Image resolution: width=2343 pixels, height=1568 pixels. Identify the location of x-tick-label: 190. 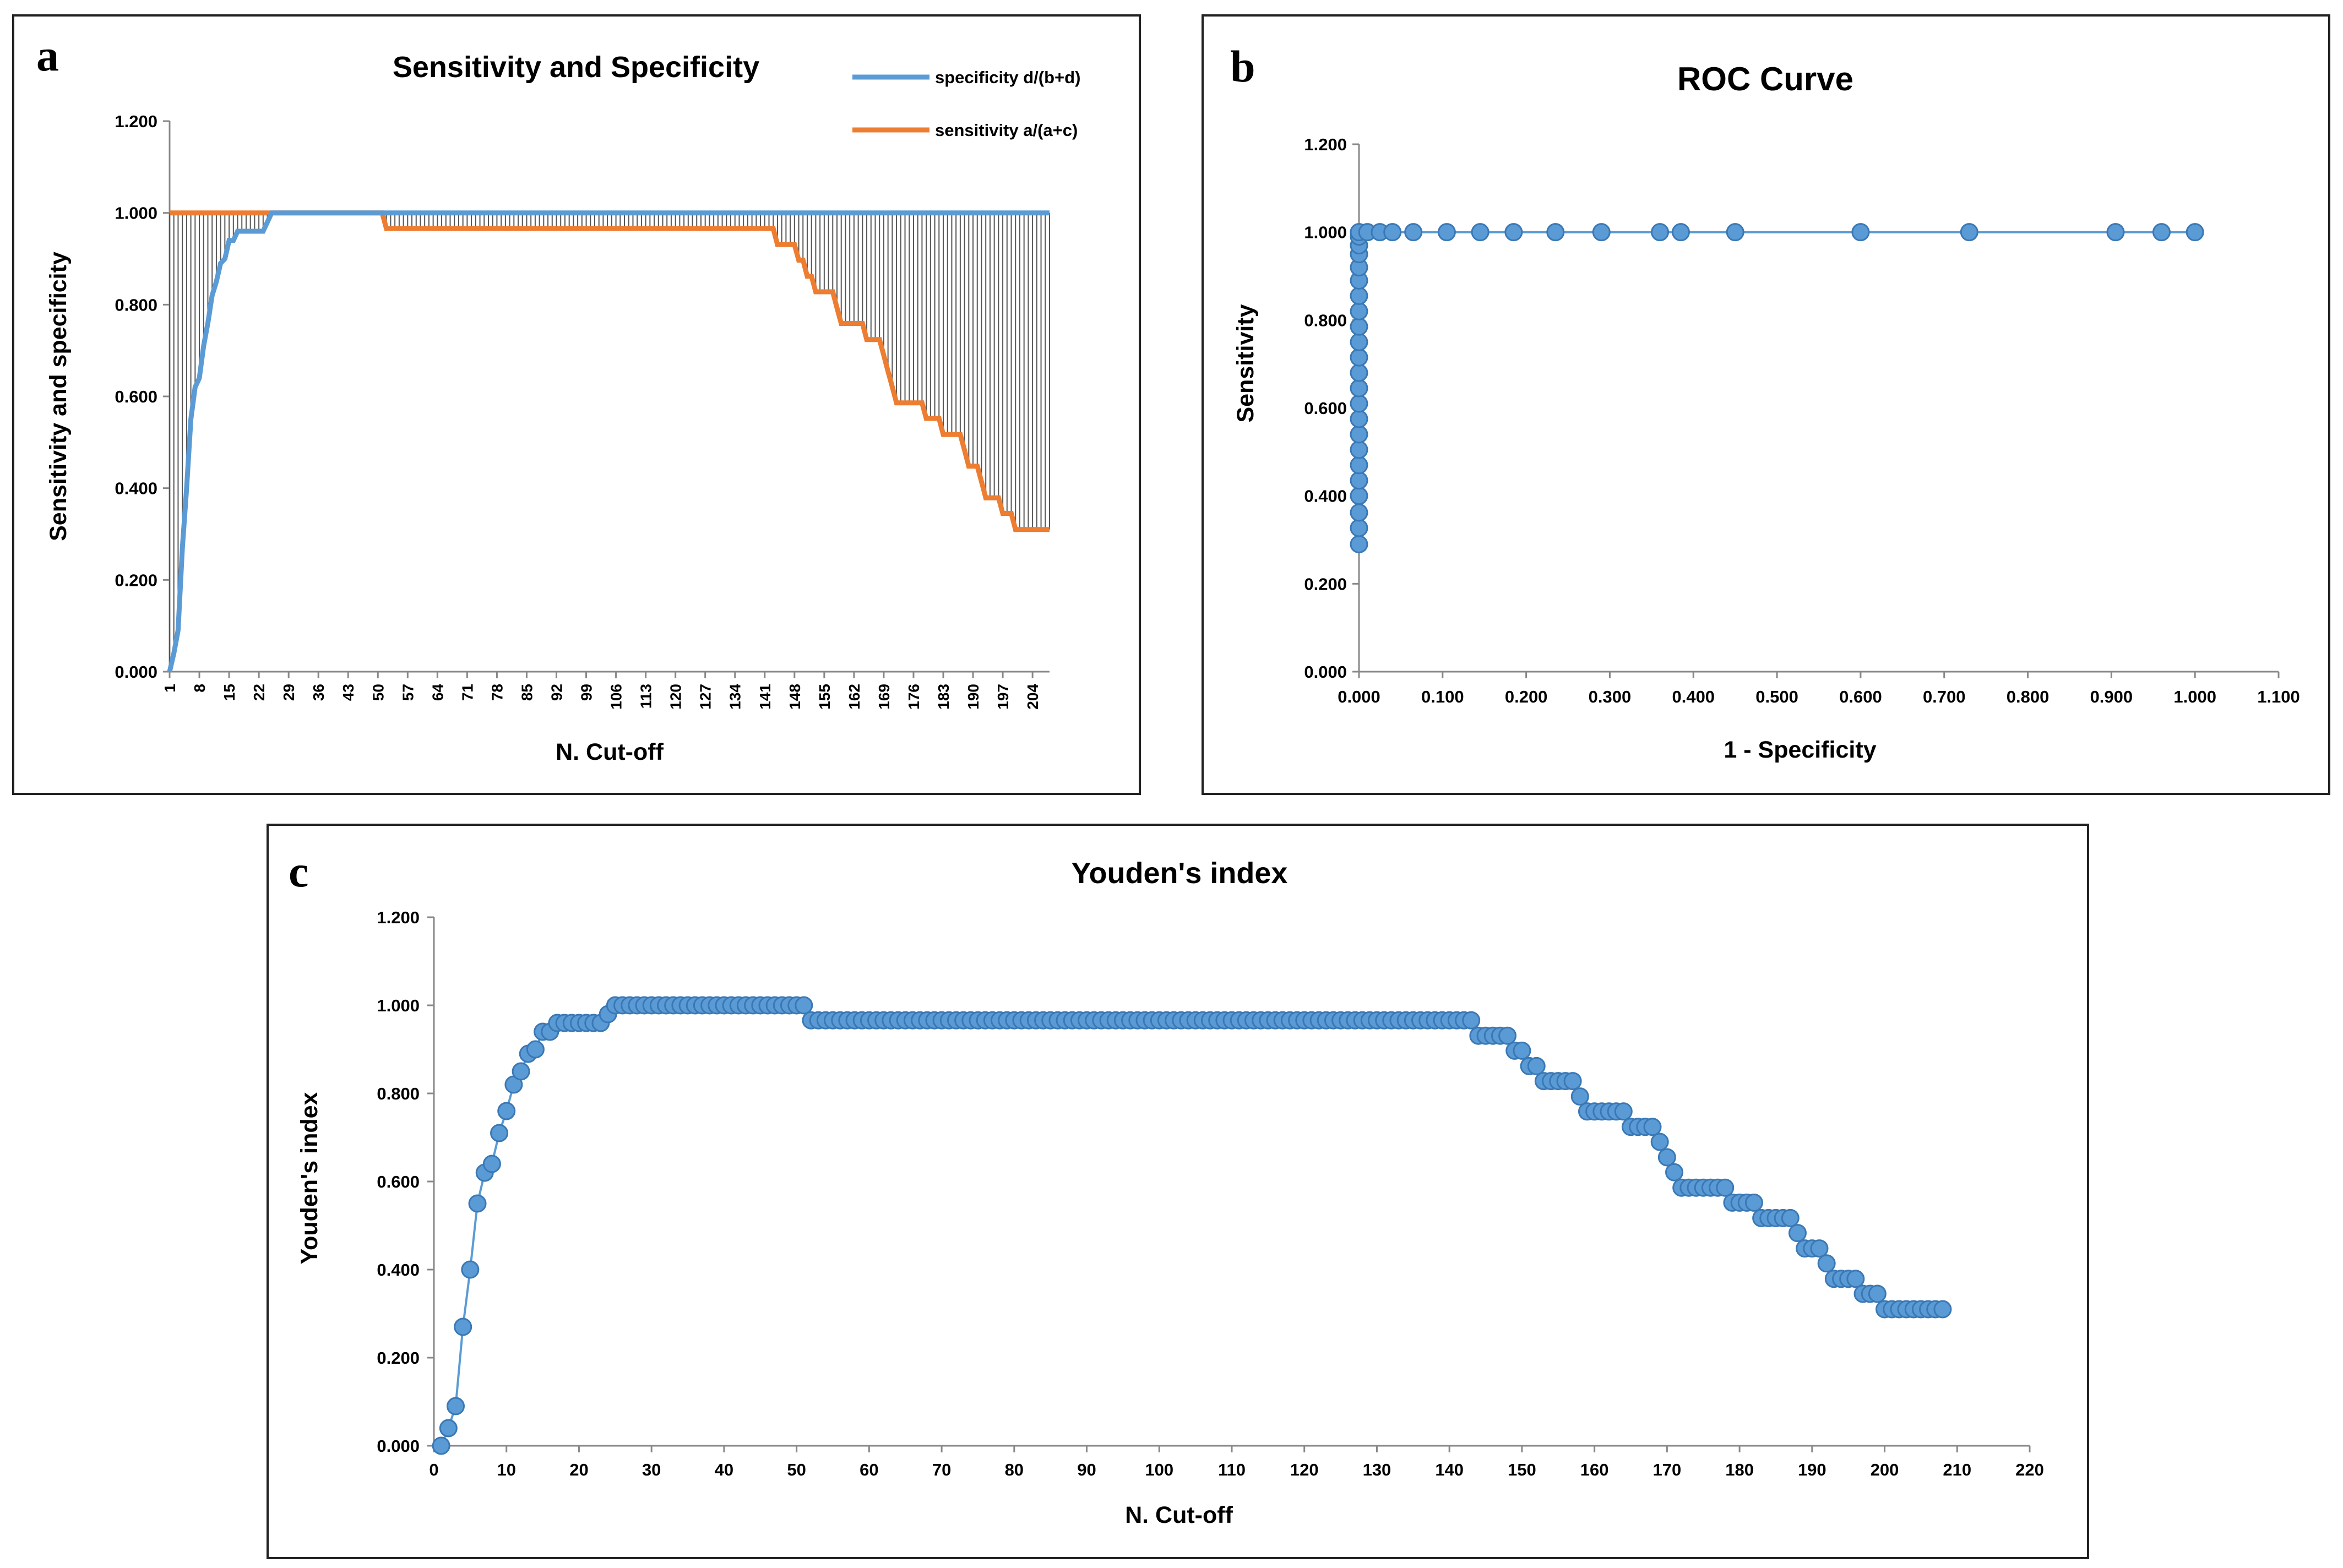
(1812, 1469).